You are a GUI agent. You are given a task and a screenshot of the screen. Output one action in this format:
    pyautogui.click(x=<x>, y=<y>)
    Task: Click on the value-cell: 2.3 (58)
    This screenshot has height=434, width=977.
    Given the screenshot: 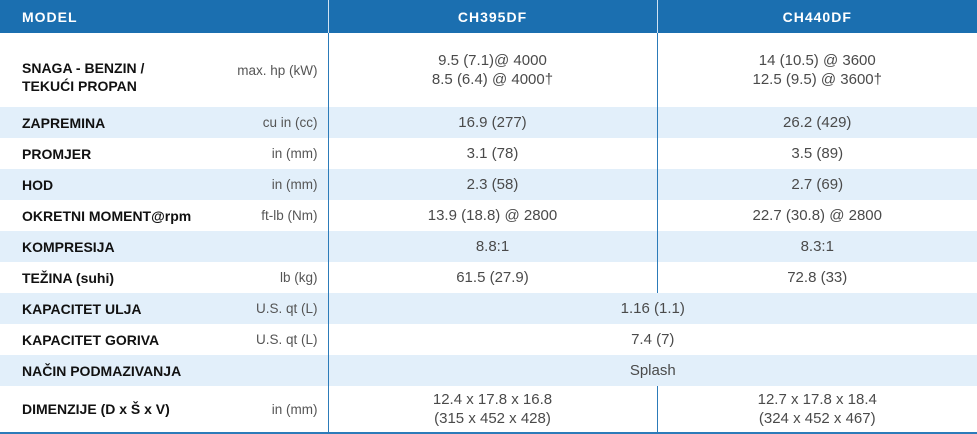 What is the action you would take?
    pyautogui.click(x=492, y=184)
    